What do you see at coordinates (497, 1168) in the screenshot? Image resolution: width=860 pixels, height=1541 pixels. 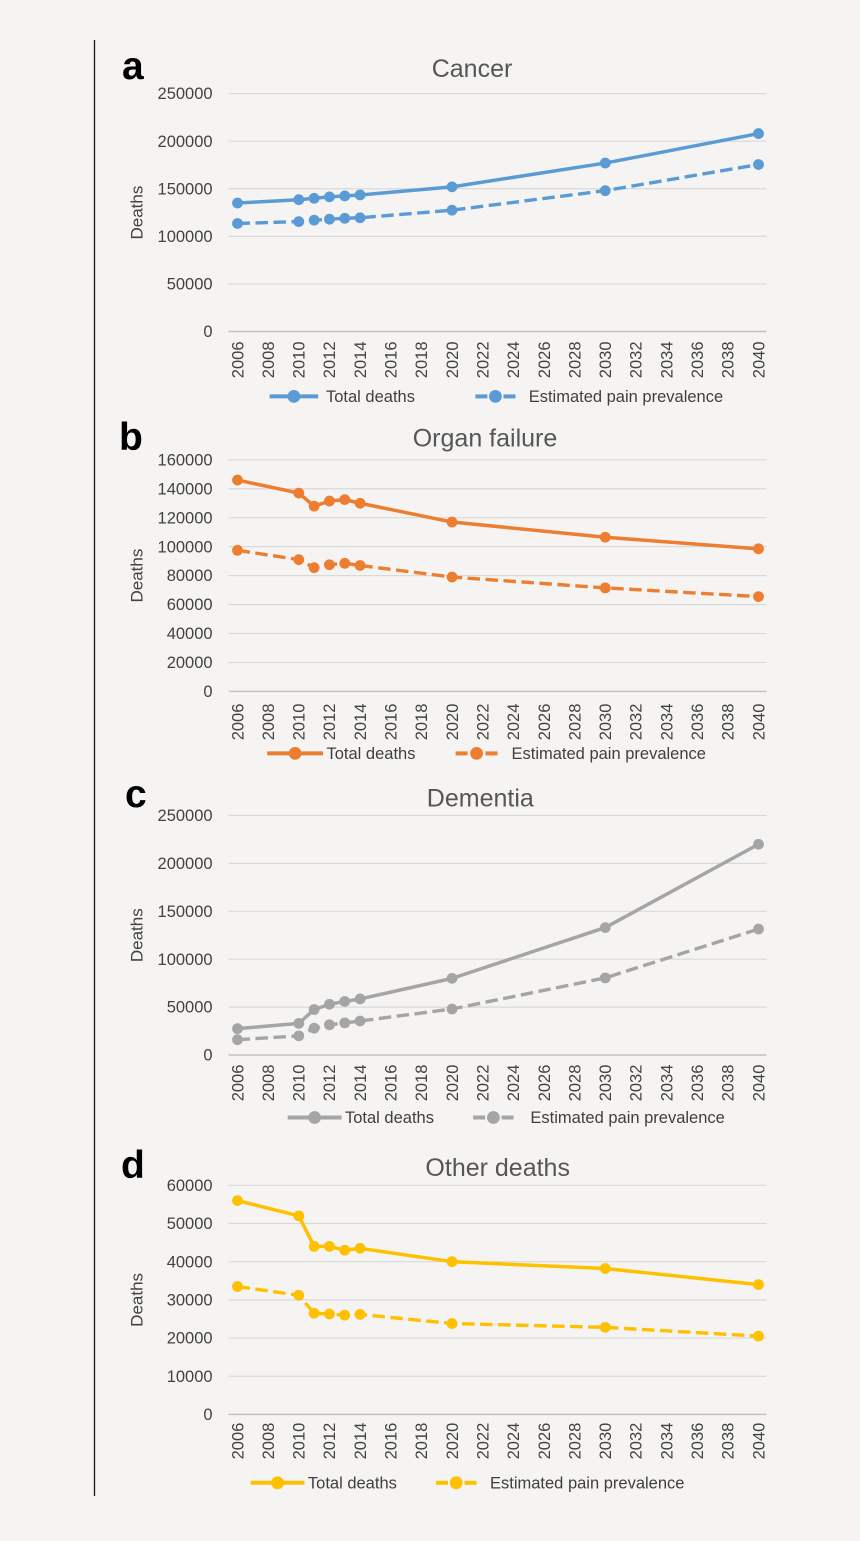 I see `svg-text: Other deaths` at bounding box center [497, 1168].